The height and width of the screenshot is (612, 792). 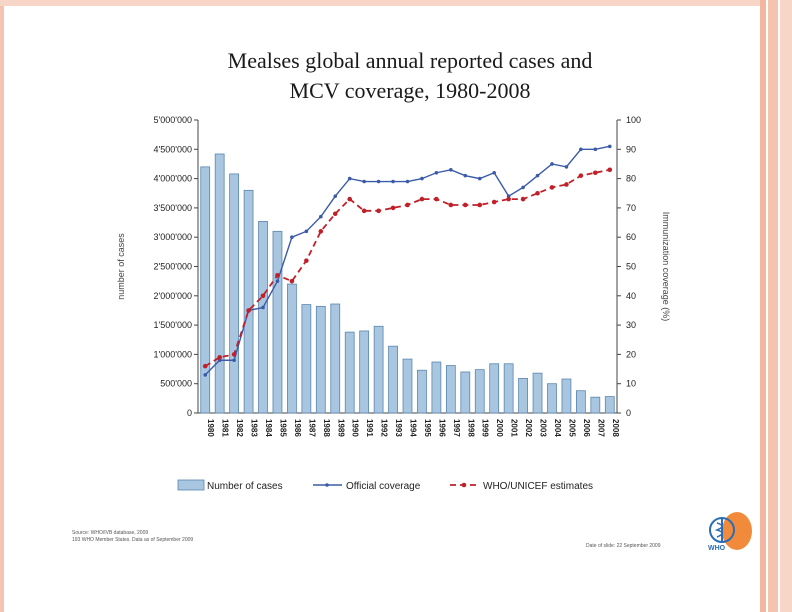 What do you see at coordinates (773, 306) in the screenshot?
I see `slide-right-border` at bounding box center [773, 306].